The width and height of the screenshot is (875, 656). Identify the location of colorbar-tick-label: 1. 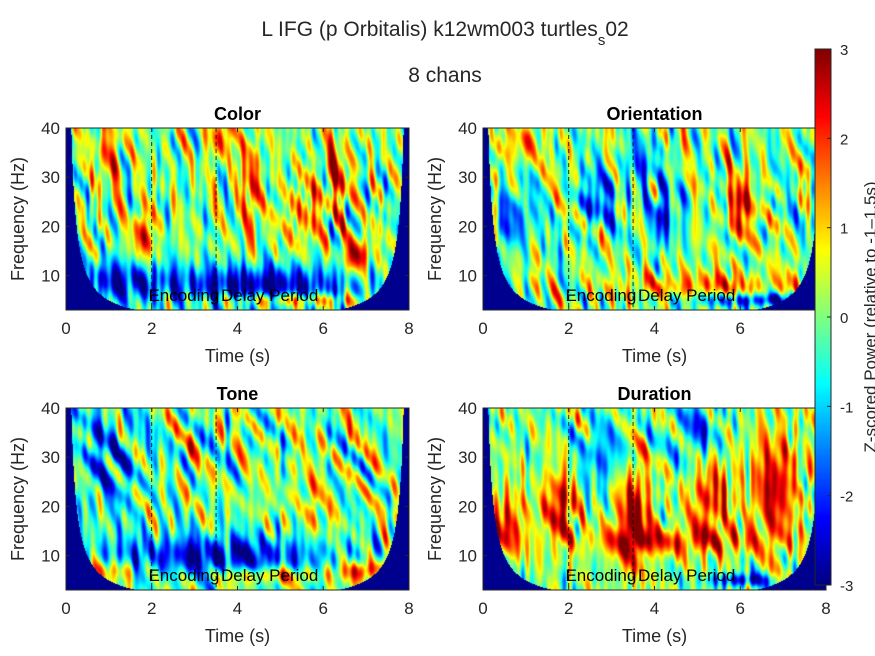
(844, 229).